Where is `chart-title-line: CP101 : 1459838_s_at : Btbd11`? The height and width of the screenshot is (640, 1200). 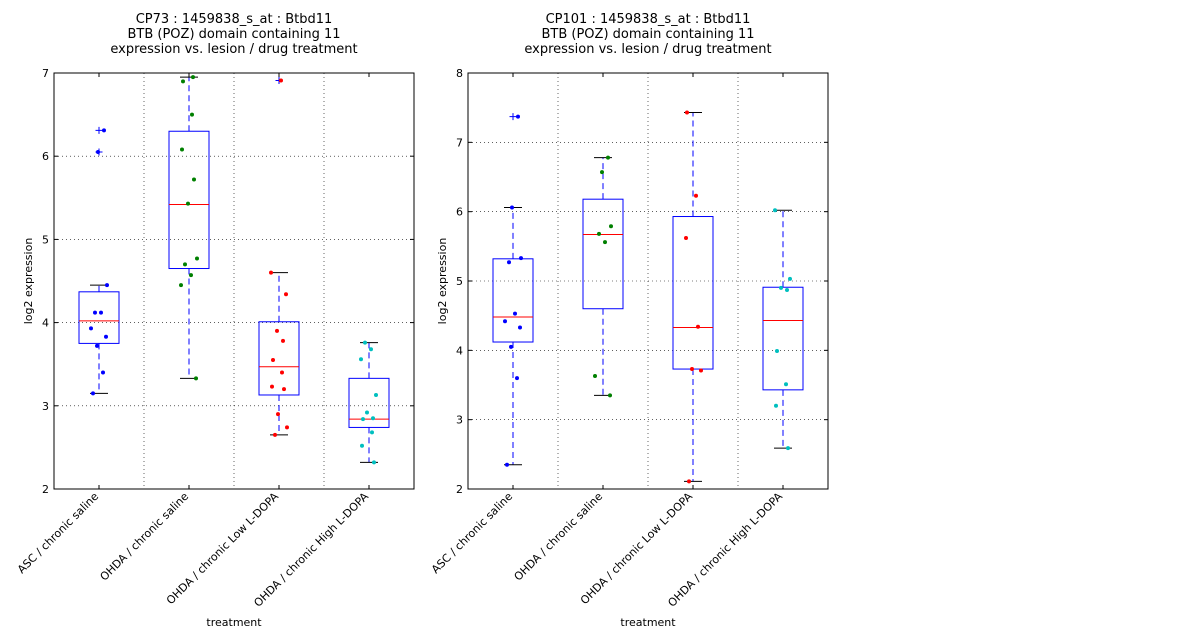 chart-title-line: CP101 : 1459838_s_at : Btbd11 is located at coordinates (648, 19).